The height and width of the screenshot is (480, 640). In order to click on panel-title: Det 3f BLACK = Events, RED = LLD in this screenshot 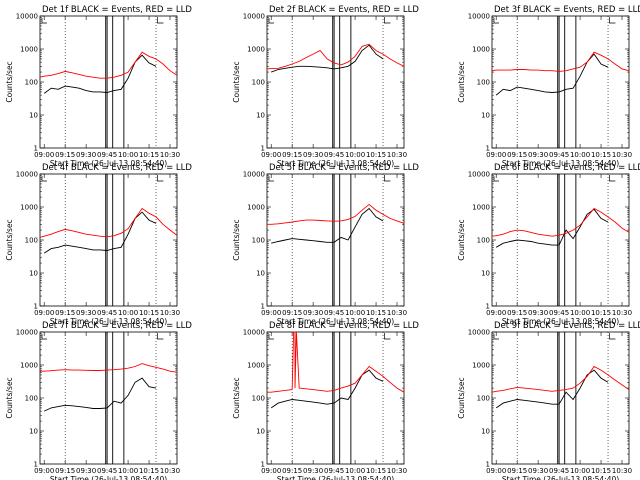, I will do `click(567, 10)`.